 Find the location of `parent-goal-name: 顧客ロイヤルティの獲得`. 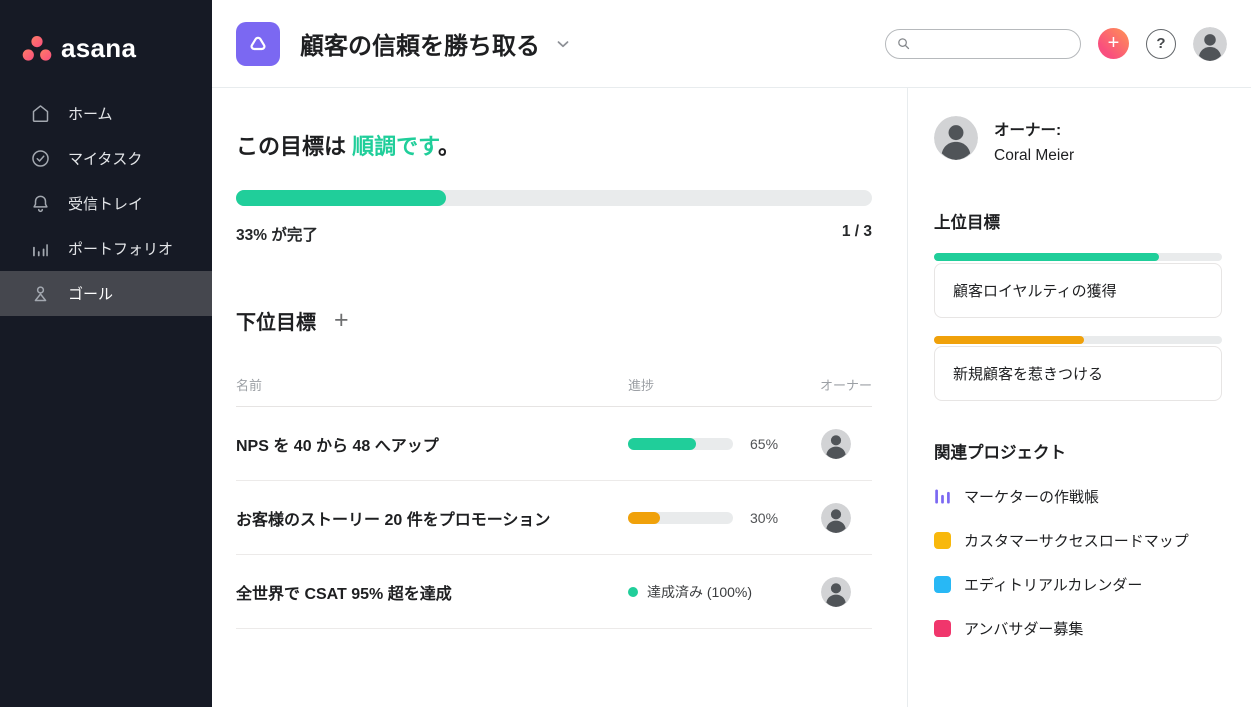

parent-goal-name: 顧客ロイヤルティの獲得 is located at coordinates (1078, 290).